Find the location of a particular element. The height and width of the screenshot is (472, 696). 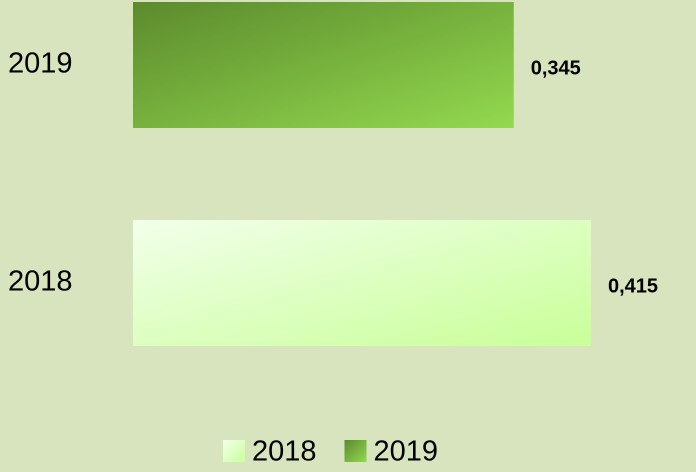

bar is located at coordinates (323, 65).